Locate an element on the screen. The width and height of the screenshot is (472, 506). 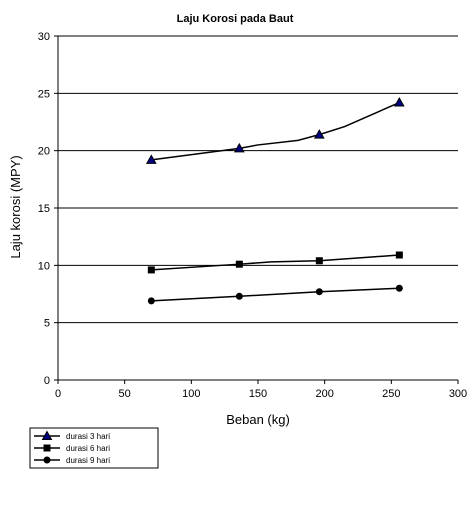
y-tick-label: 5 is located at coordinates (47, 324).